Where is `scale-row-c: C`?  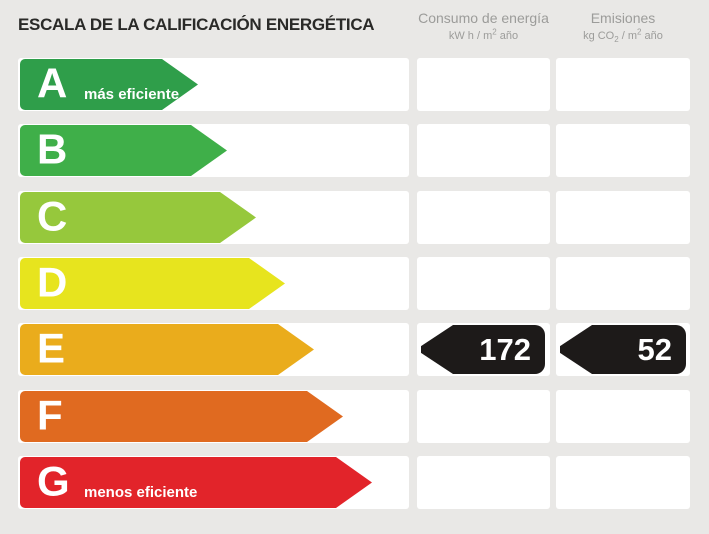 scale-row-c: C is located at coordinates (354, 217).